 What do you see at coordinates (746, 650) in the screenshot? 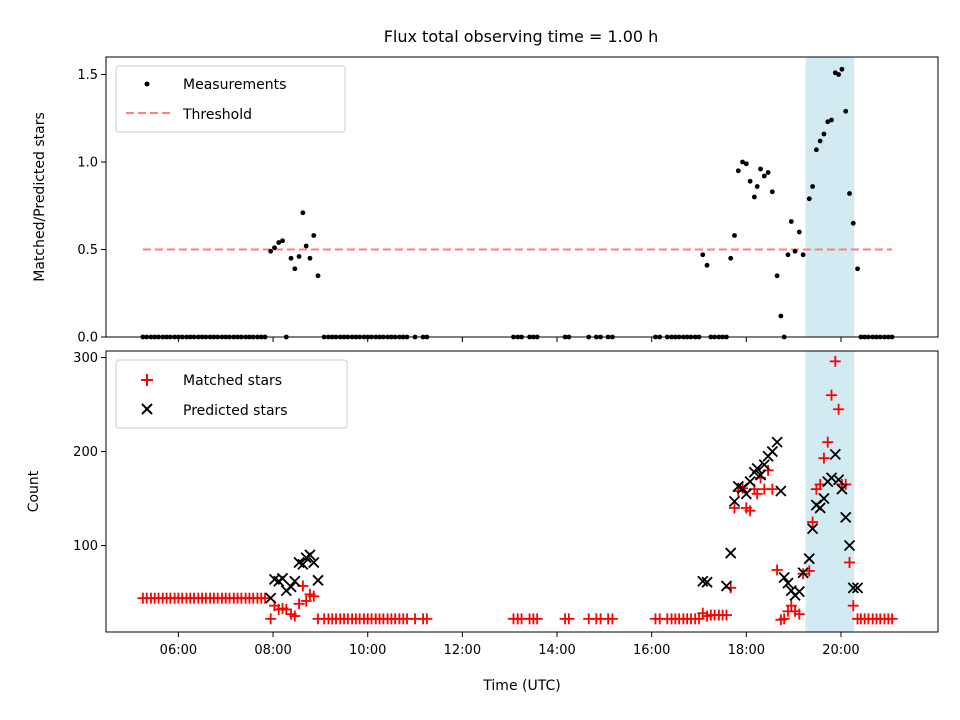
I see `xtick-label: 18:00` at bounding box center [746, 650].